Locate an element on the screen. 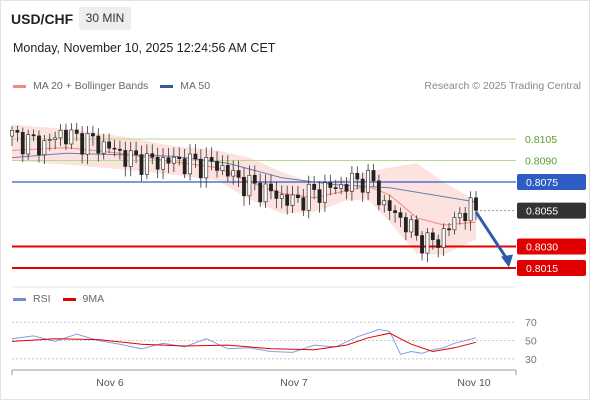 Image resolution: width=590 pixels, height=400 pixels. x-tick-label: Nov 7 is located at coordinates (294, 383).